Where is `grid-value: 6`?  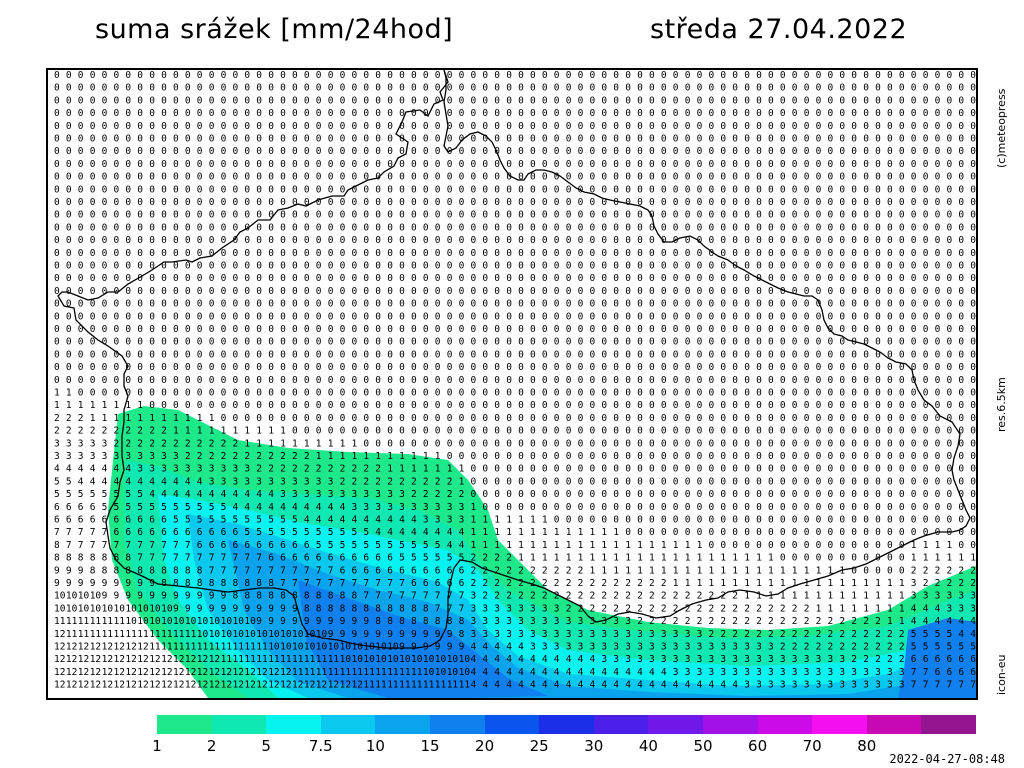
grid-value: 6 is located at coordinates (152, 532).